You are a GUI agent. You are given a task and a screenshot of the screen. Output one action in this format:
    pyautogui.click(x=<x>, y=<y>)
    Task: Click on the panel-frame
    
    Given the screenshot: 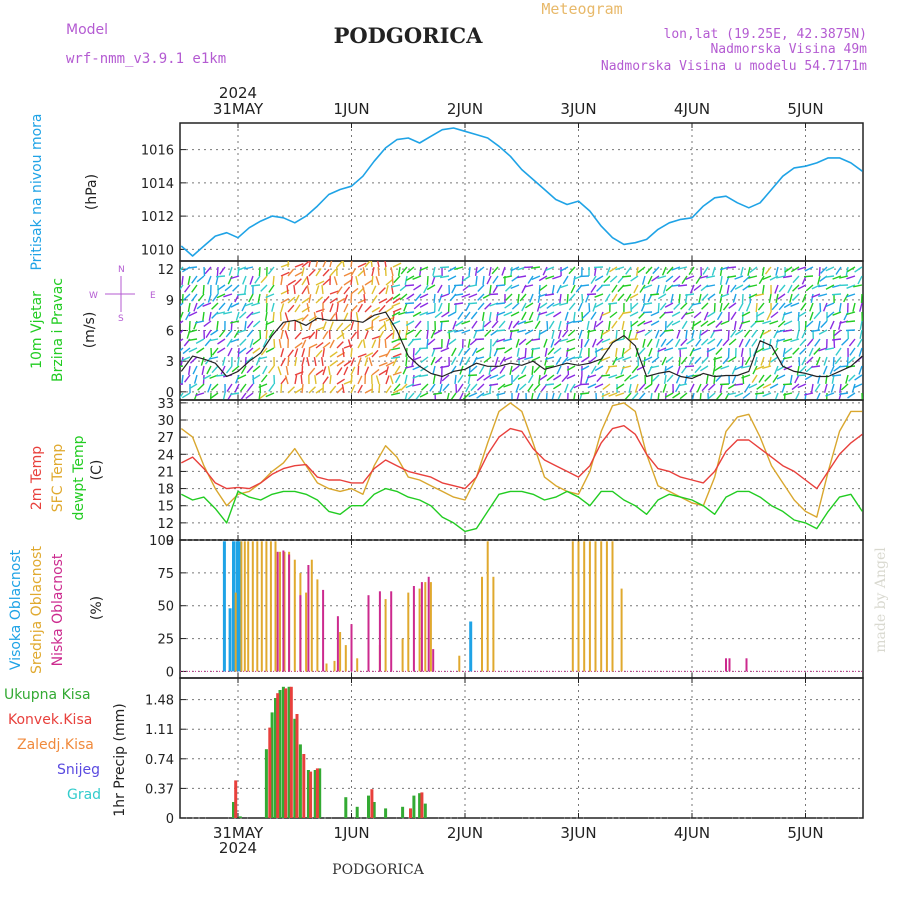 What is the action you would take?
    pyautogui.click(x=521, y=748)
    